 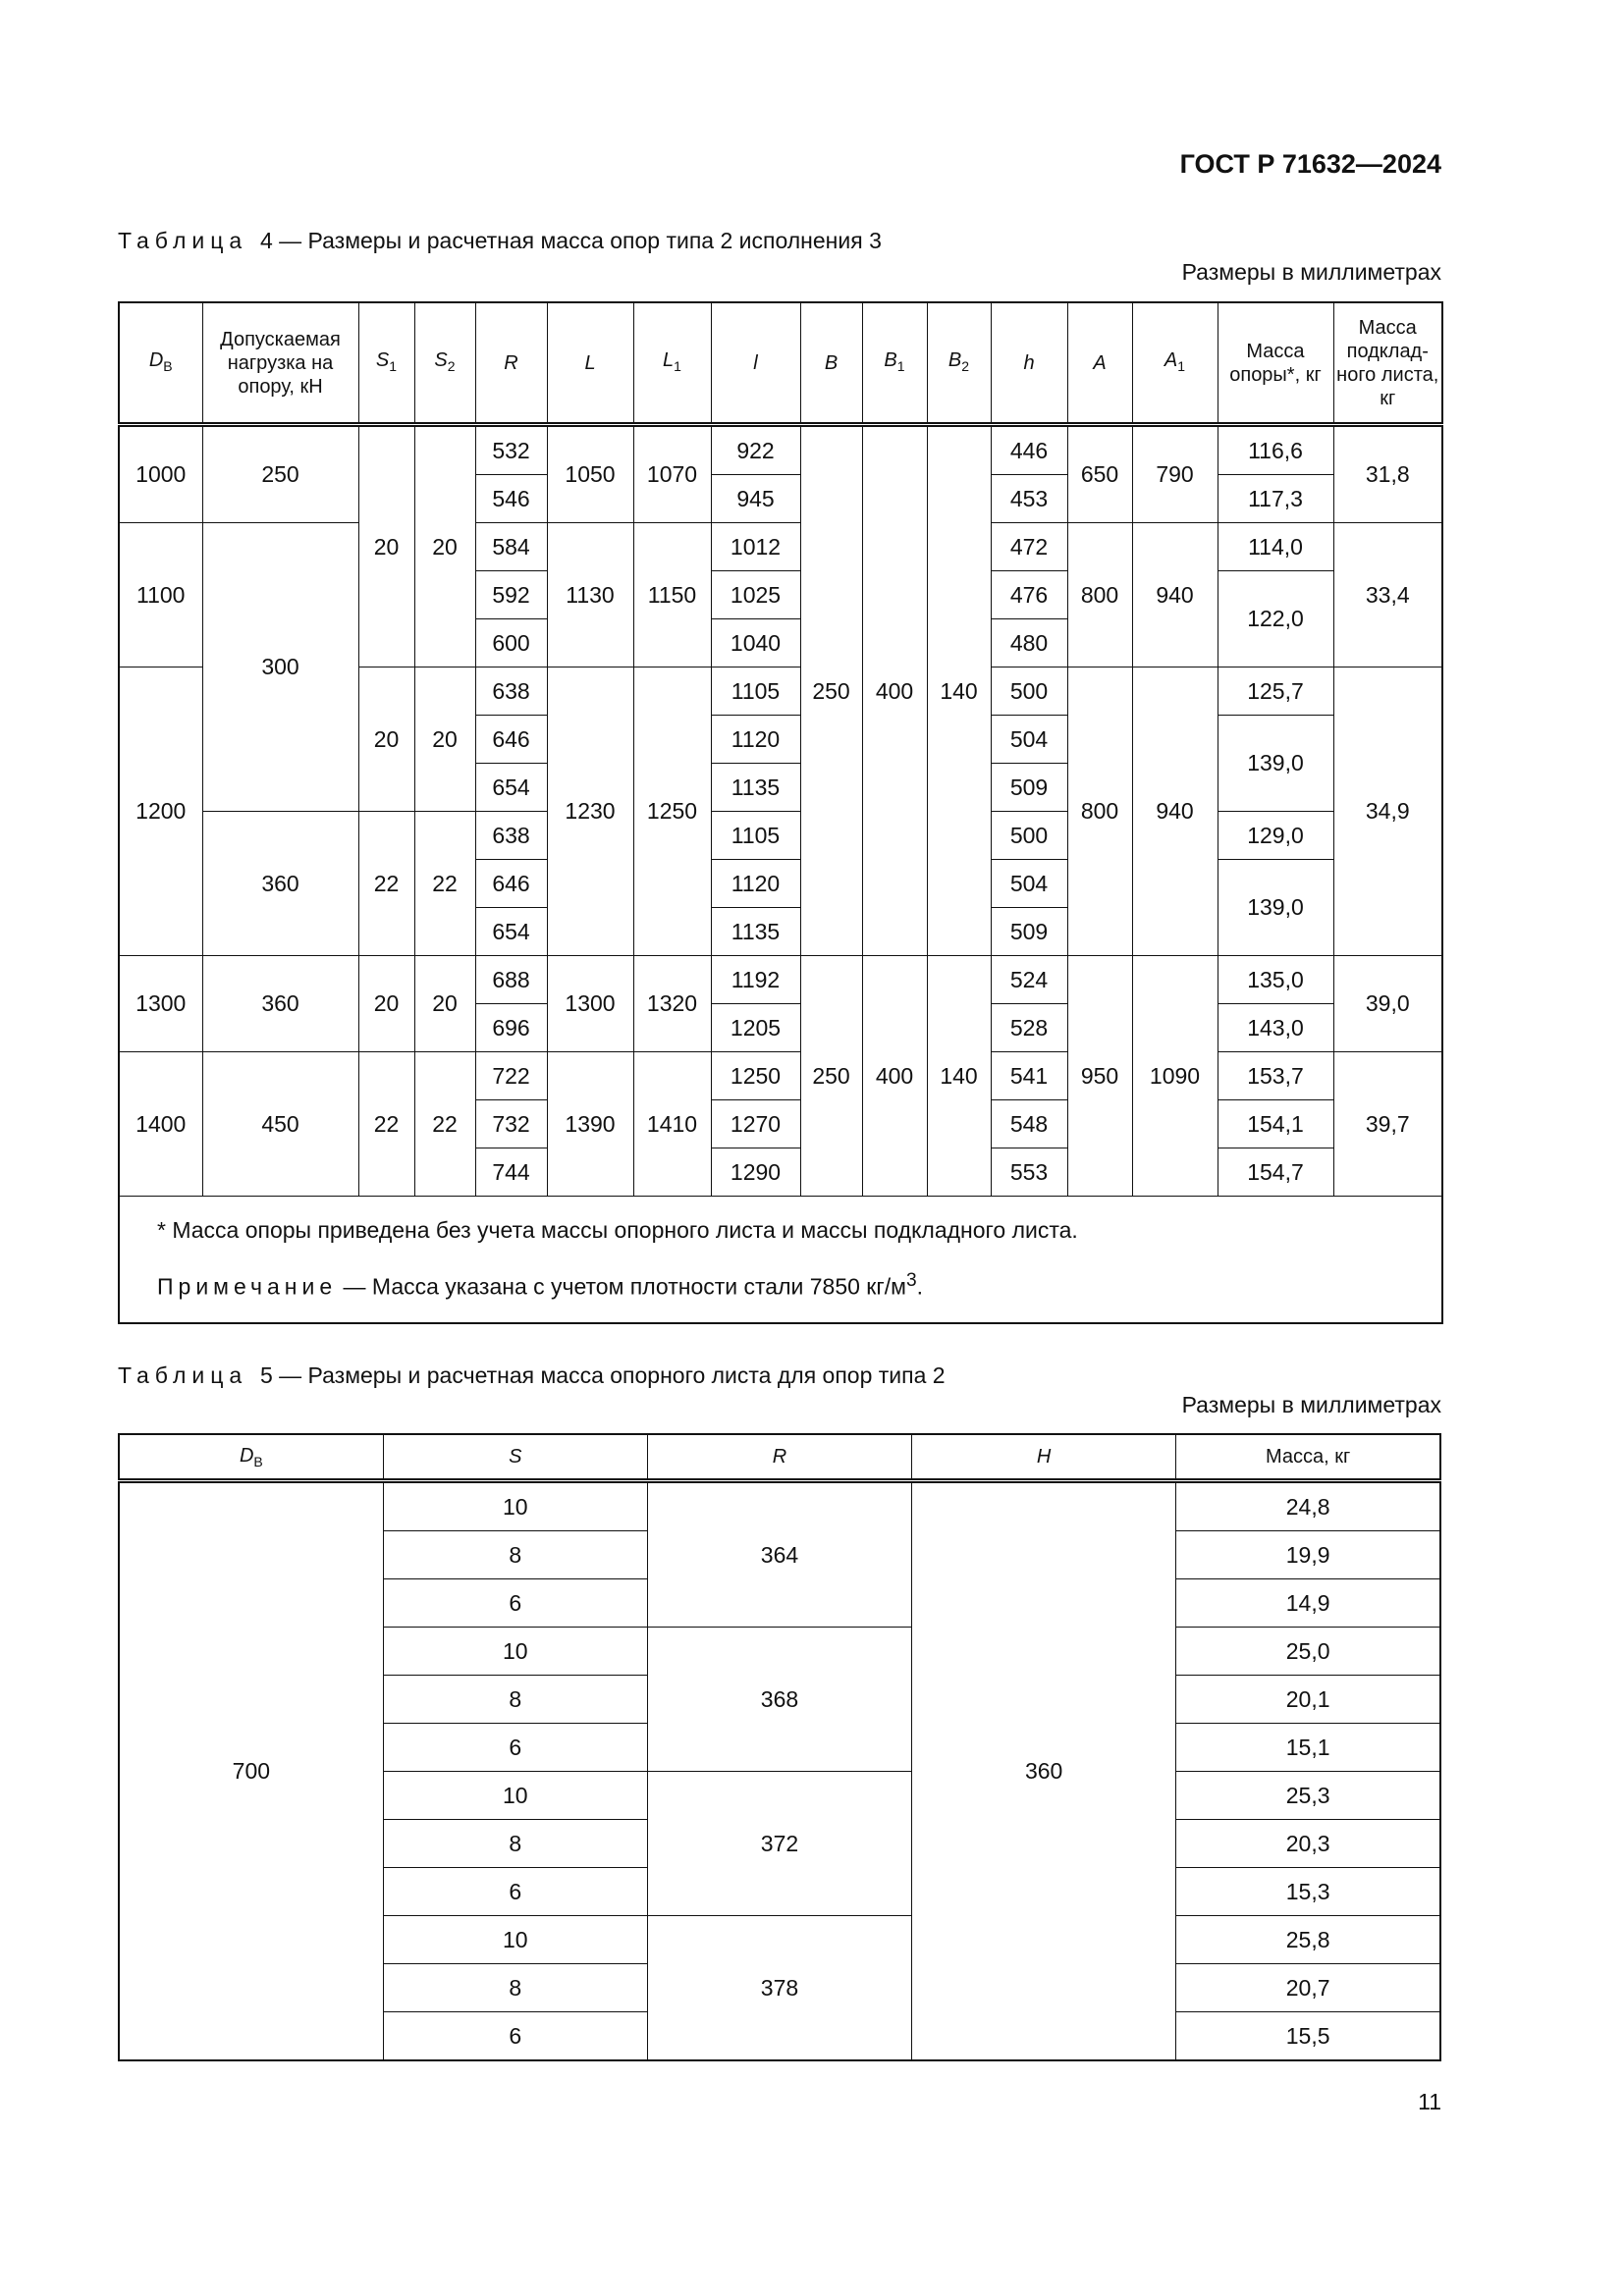 I want to click on column-header: H, so click(x=1044, y=1458).